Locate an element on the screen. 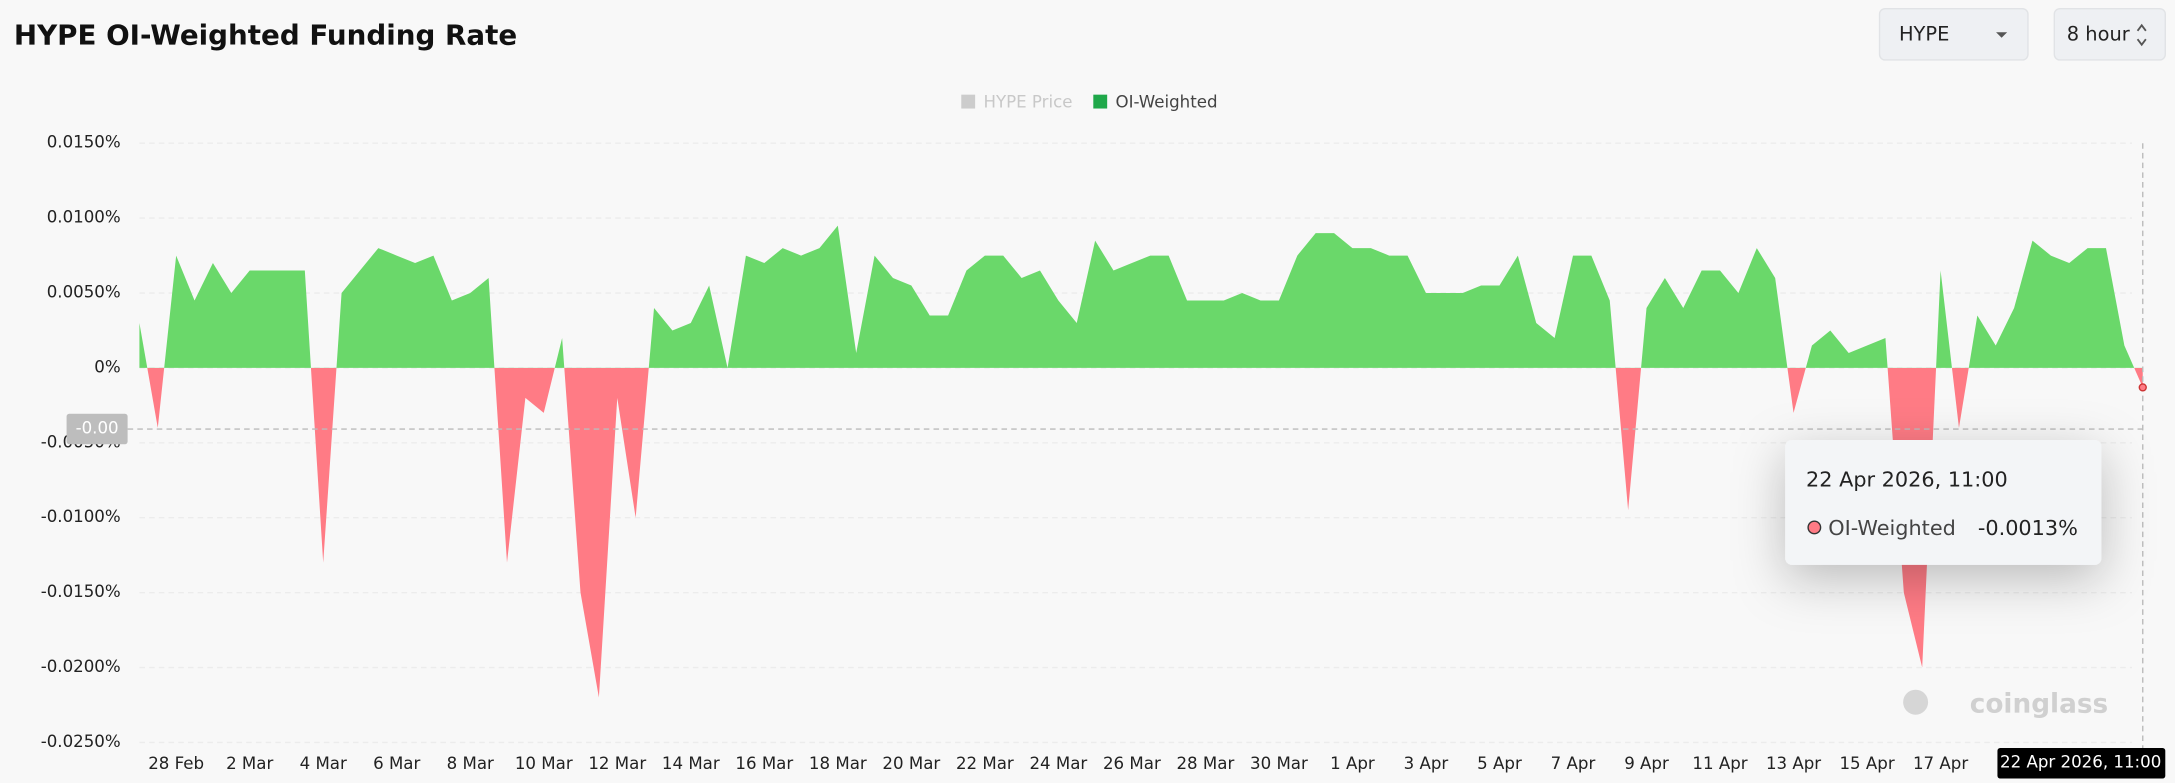 The image size is (2175, 783). x-tick-label: 28 Feb is located at coordinates (176, 763).